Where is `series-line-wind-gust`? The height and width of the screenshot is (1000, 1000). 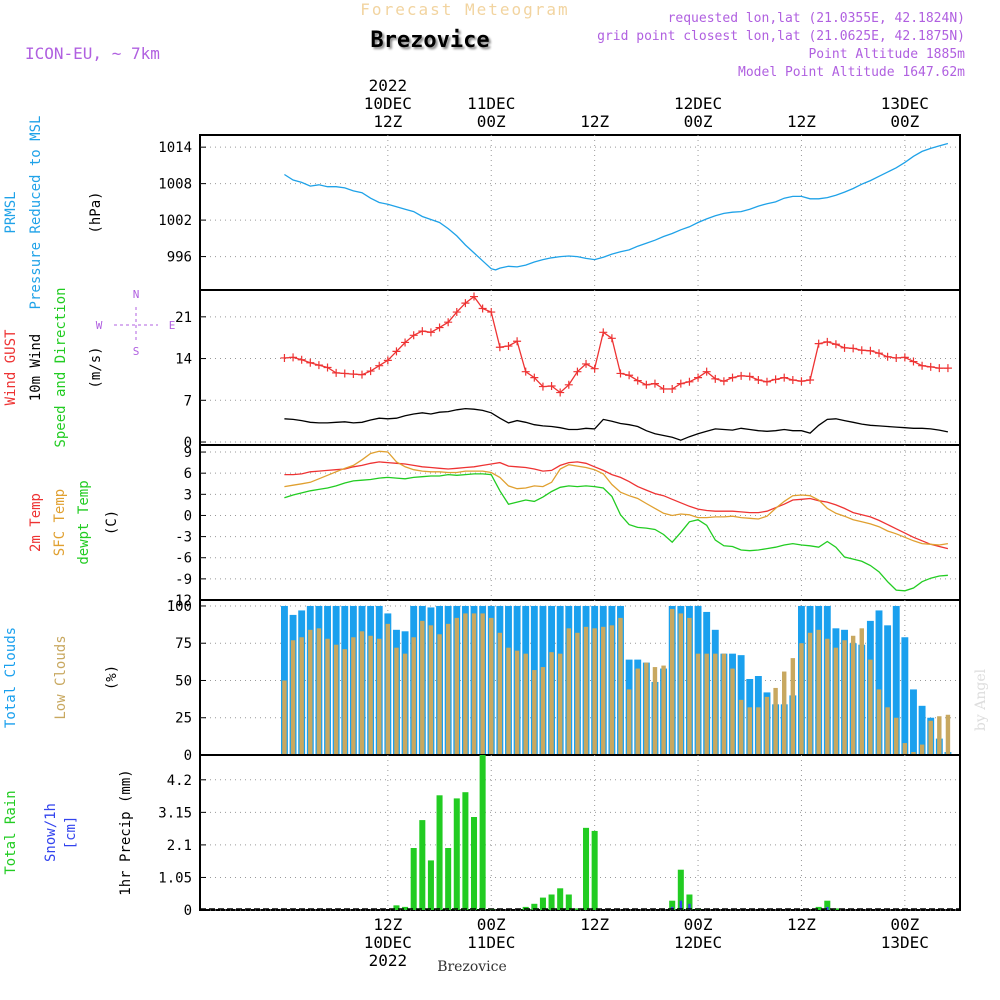
series-line-wind-gust is located at coordinates (616, 344).